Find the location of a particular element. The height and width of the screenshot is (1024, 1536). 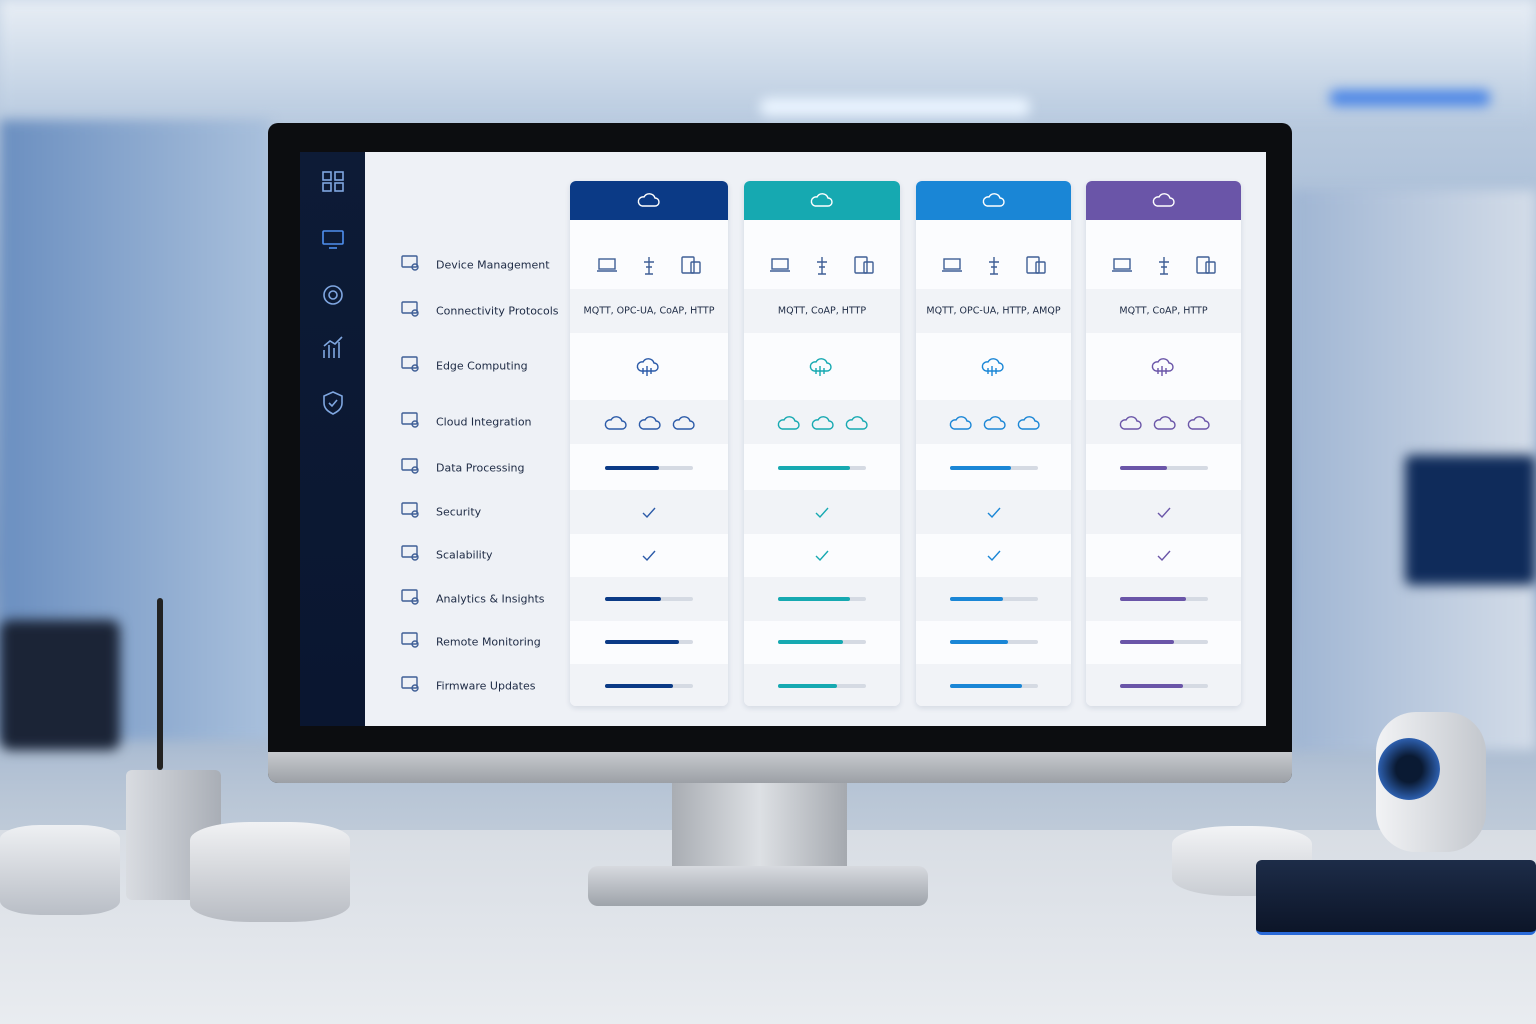

sensor is located at coordinates (270, 872).